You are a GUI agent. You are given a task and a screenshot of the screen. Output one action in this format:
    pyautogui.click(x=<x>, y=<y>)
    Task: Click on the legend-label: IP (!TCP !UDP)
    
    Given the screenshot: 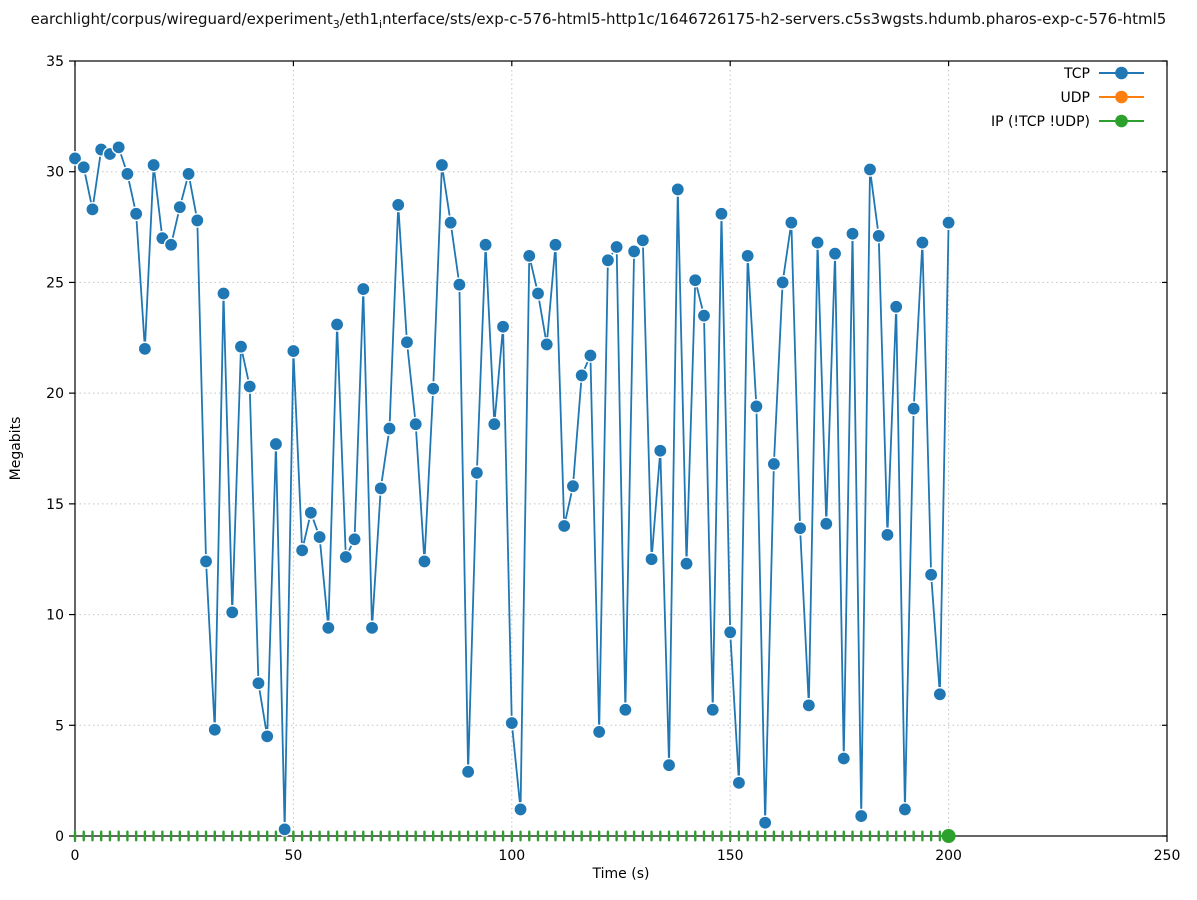 What is the action you would take?
    pyautogui.click(x=1040, y=122)
    